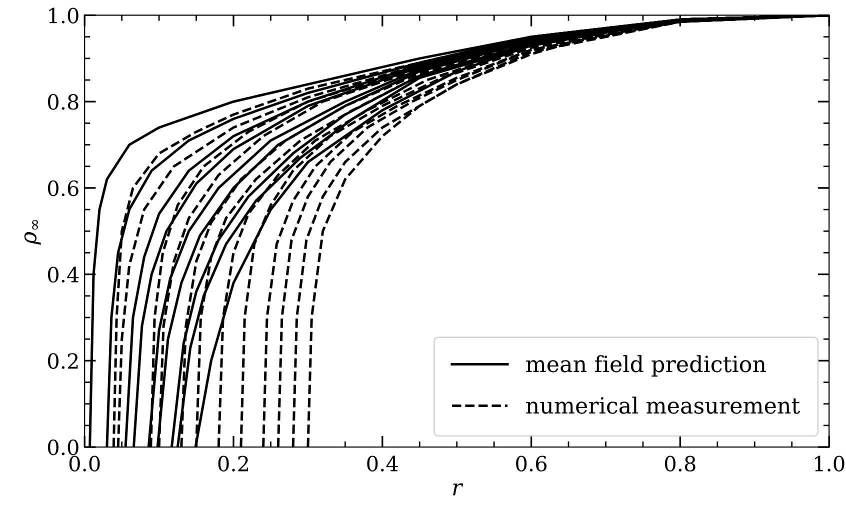  I want to click on x-tick-label: 1.0, so click(829, 464).